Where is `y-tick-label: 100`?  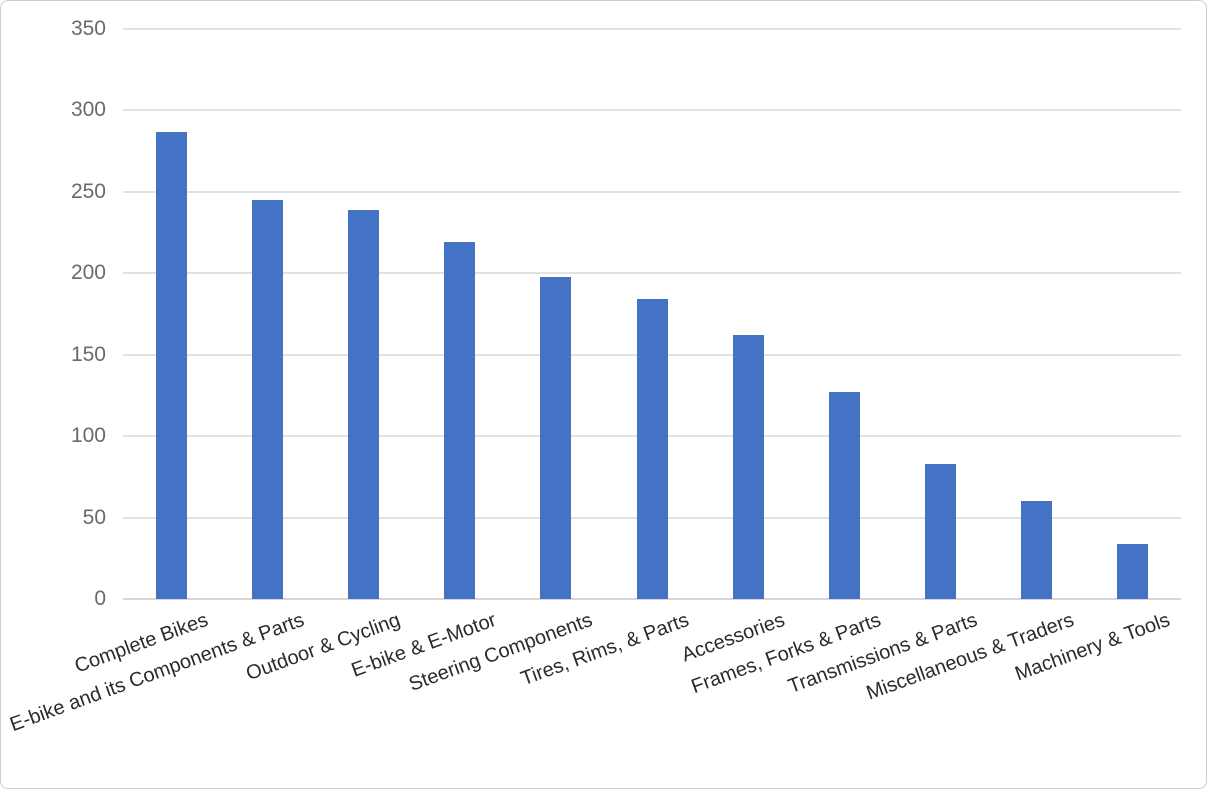
y-tick-label: 100 is located at coordinates (88, 436).